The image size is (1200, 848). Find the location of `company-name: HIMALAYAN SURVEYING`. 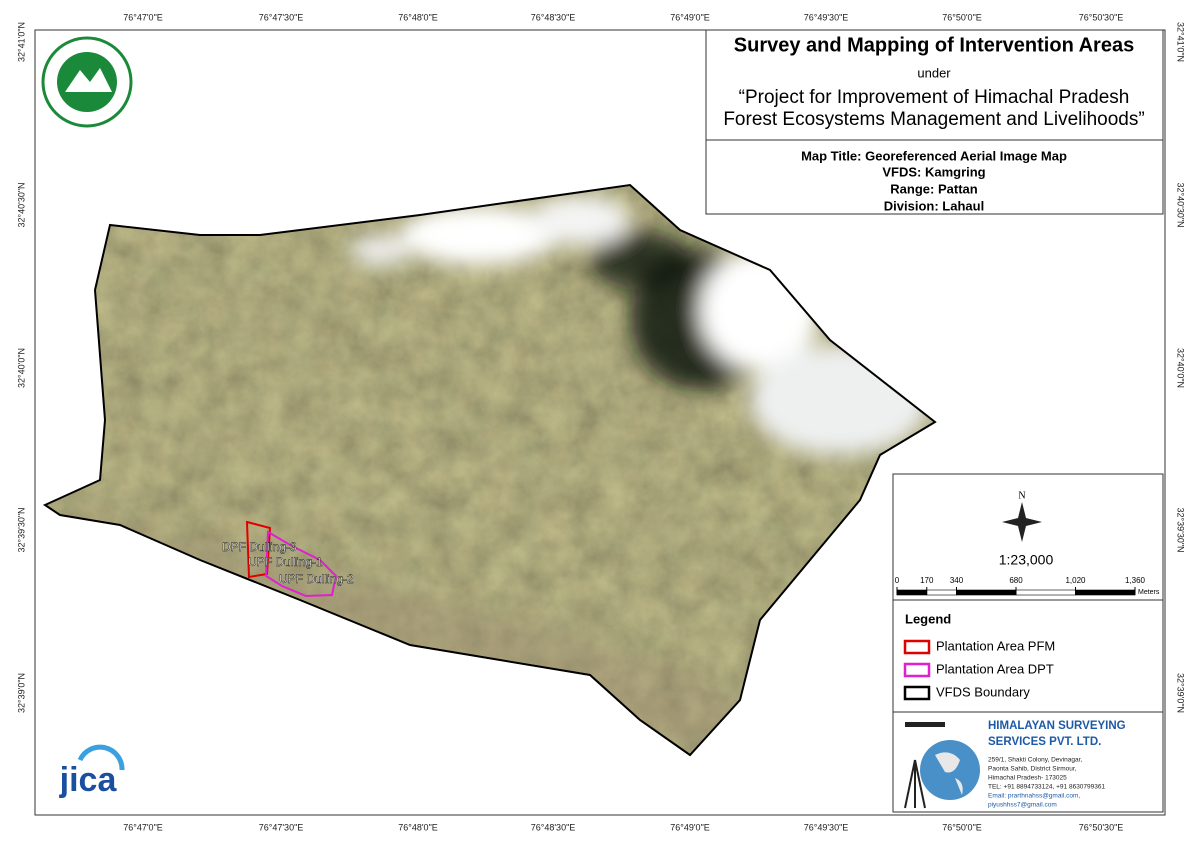

company-name: HIMALAYAN SURVEYING is located at coordinates (1057, 726).